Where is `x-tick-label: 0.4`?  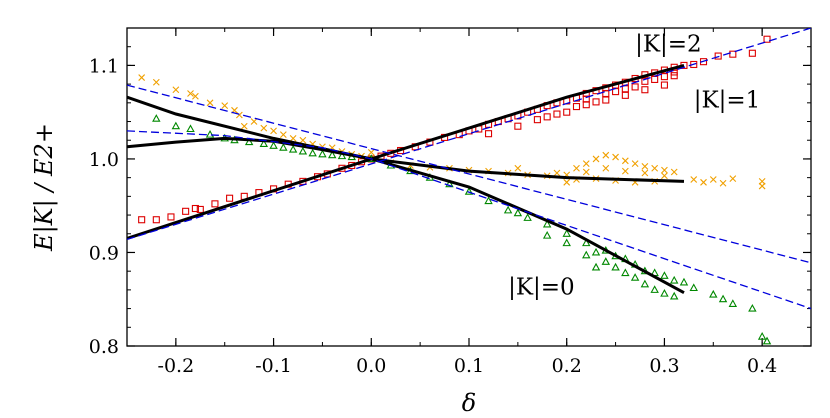
x-tick-label: 0.4 is located at coordinates (762, 366).